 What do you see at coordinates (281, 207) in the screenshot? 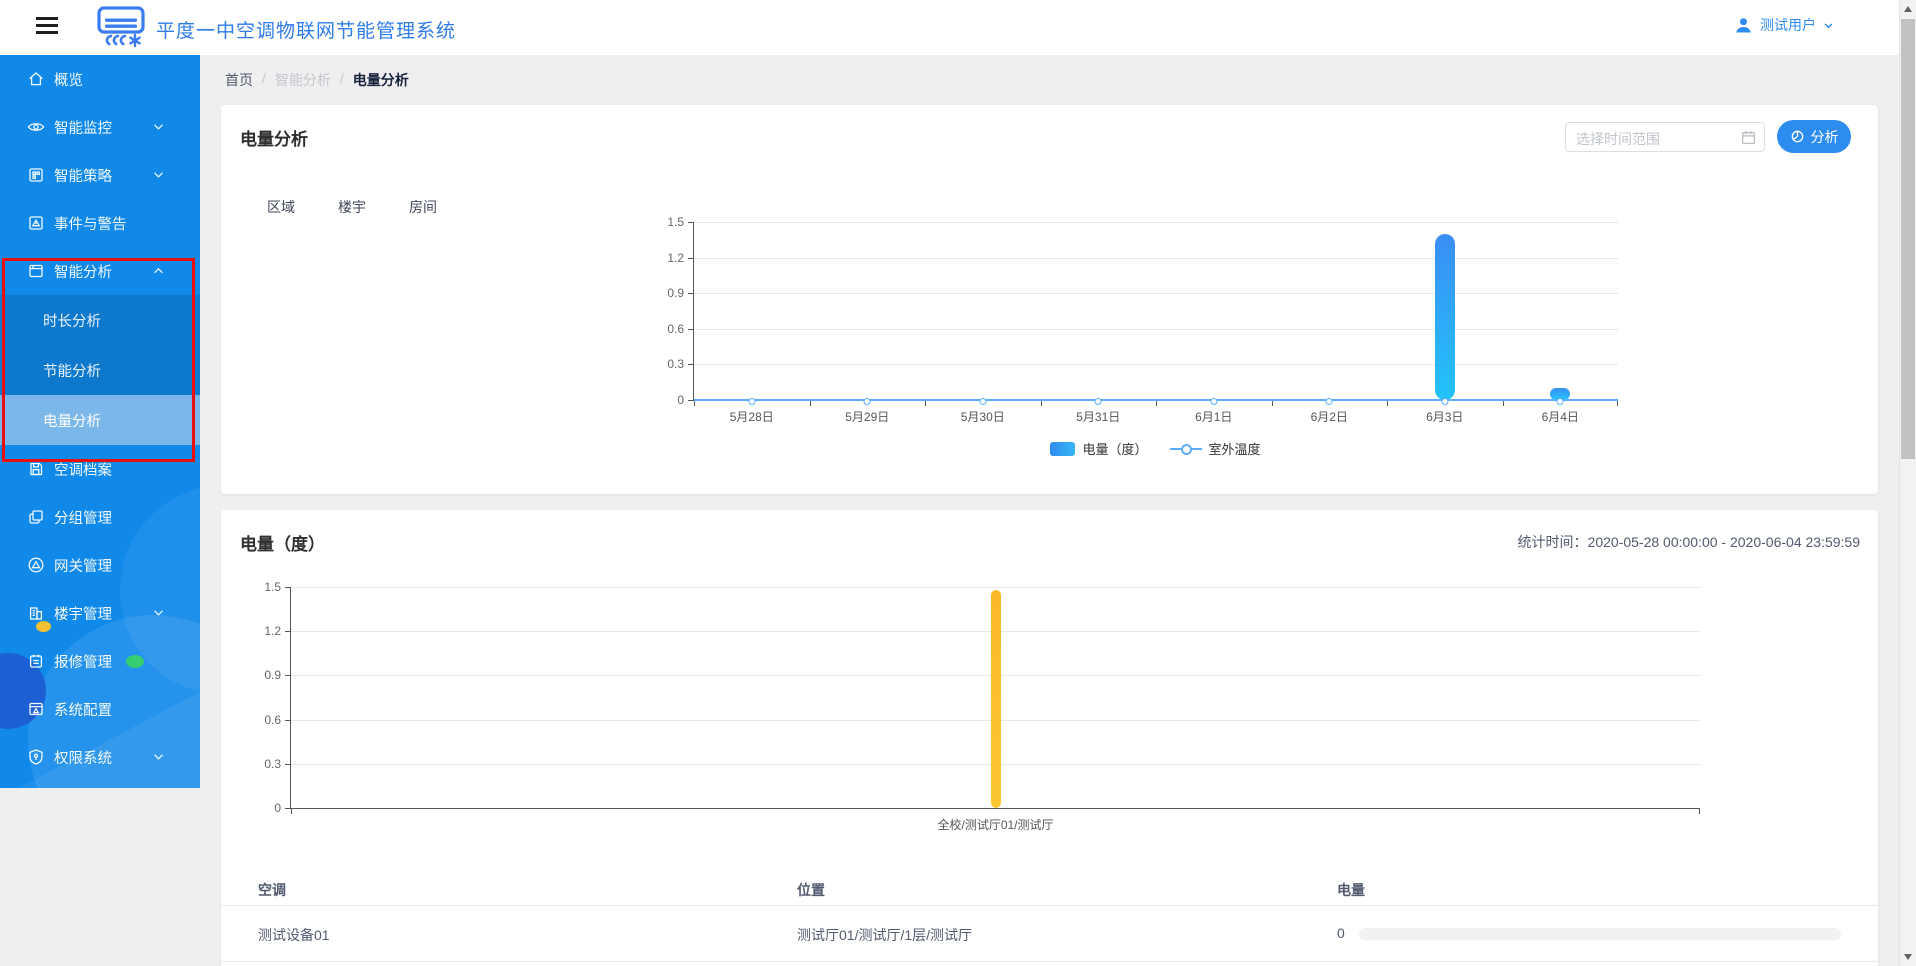
I see `tab-区域: 区域` at bounding box center [281, 207].